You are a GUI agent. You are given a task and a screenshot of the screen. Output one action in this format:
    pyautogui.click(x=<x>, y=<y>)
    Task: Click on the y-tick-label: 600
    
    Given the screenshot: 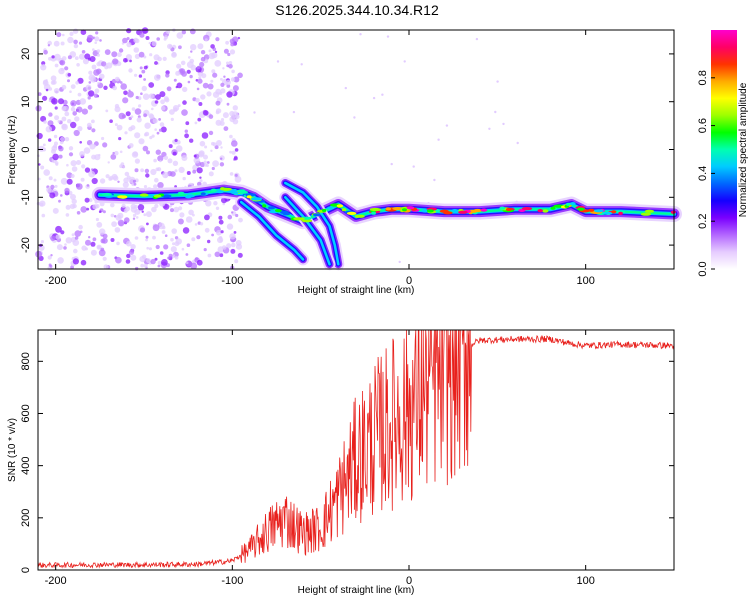 What is the action you would take?
    pyautogui.click(x=26, y=413)
    